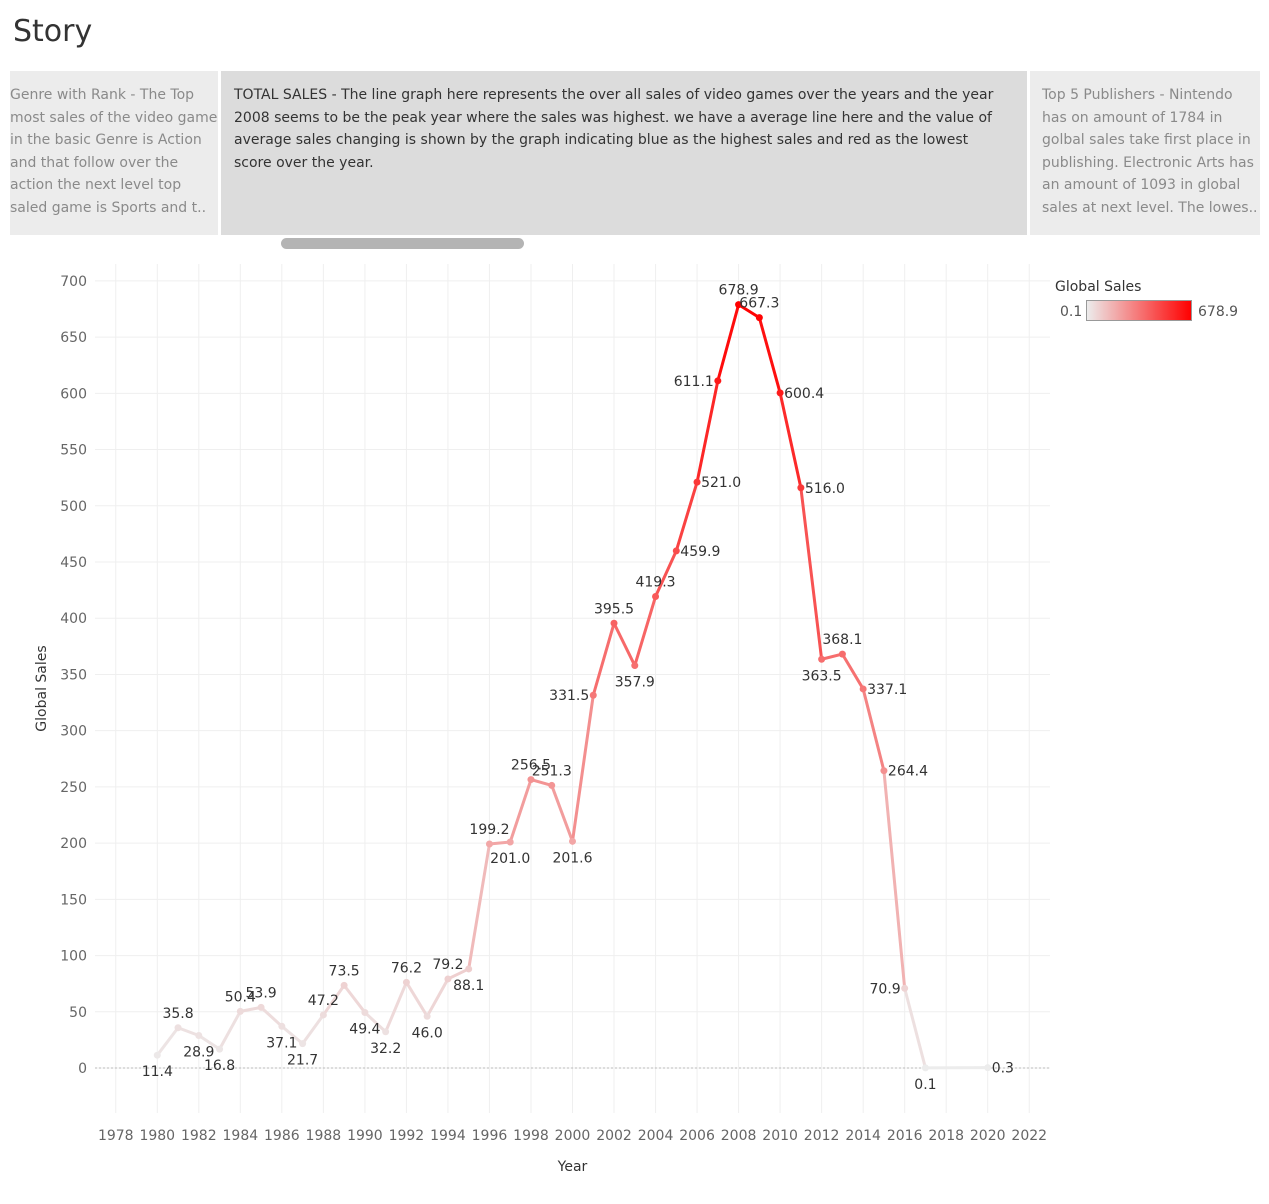 The height and width of the screenshot is (1204, 1269). Describe the element at coordinates (468, 986) in the screenshot. I see `data-label: 88.1` at that location.